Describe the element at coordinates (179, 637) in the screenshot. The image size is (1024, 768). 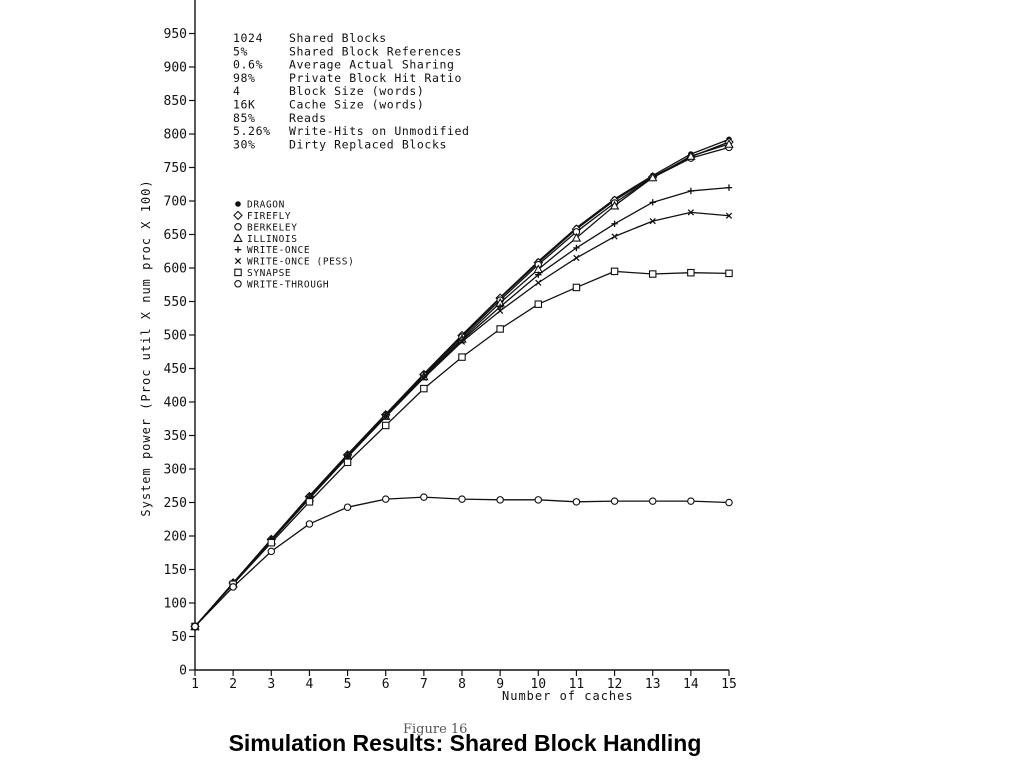
I see `y-tick-label: 50` at that location.